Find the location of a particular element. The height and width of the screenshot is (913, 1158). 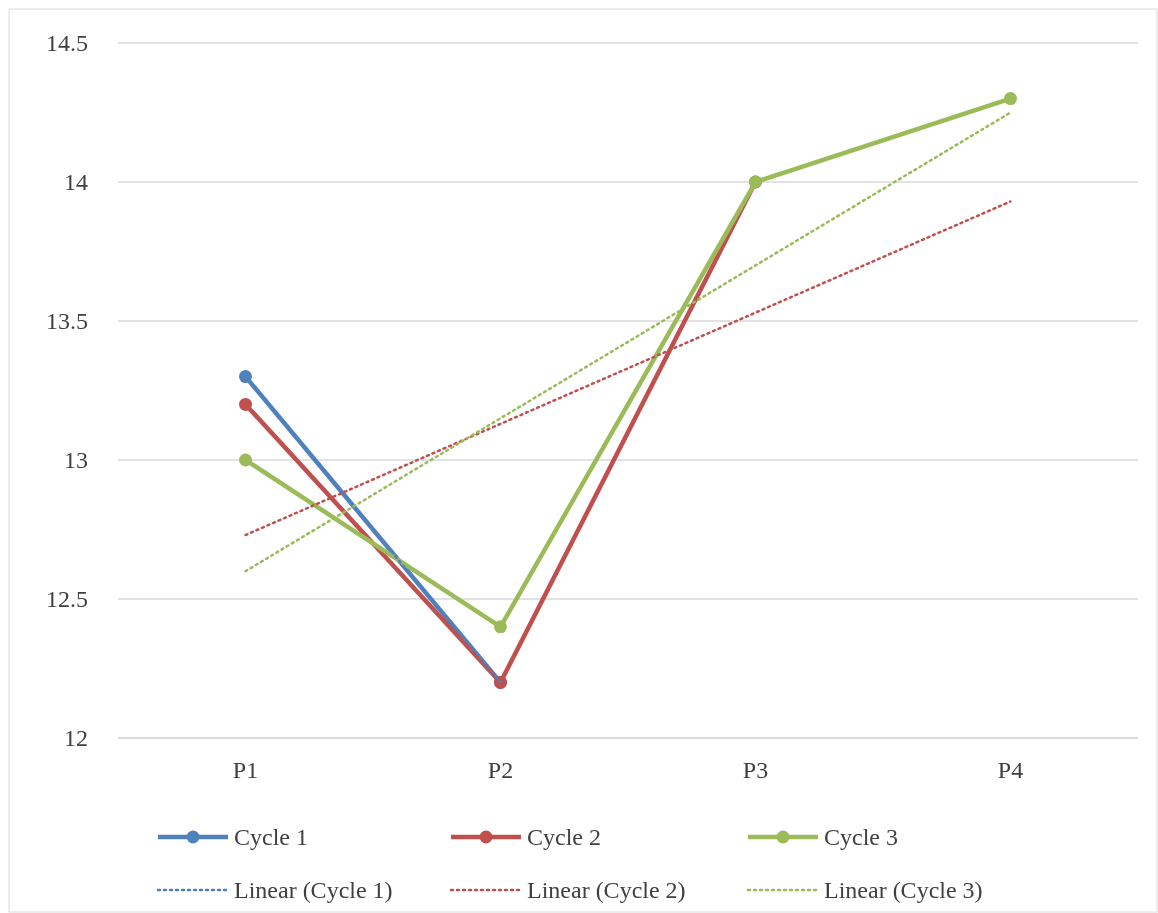

y-tick-label: 12.5 is located at coordinates (67, 599).